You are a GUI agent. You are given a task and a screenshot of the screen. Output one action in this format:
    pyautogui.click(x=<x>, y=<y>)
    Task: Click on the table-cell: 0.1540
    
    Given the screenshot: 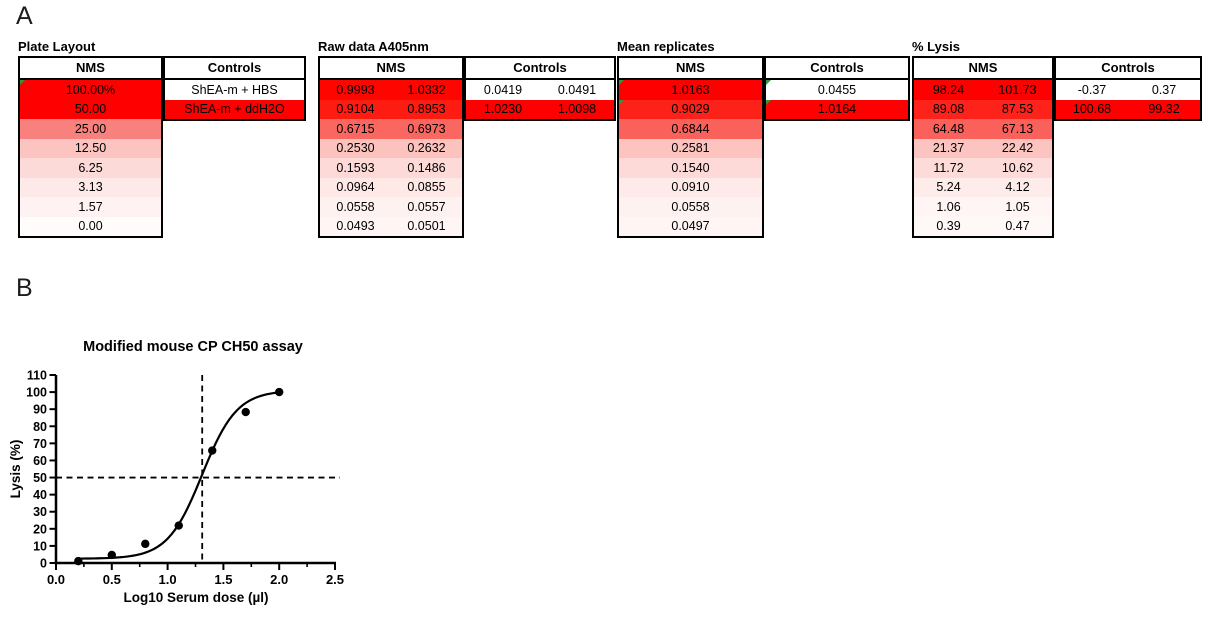 What is the action you would take?
    pyautogui.click(x=690, y=168)
    